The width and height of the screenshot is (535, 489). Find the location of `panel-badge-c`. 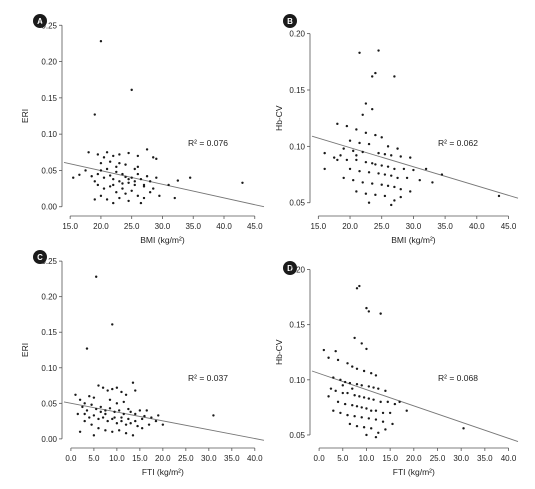

panel-badge-c is located at coordinates (40, 257).